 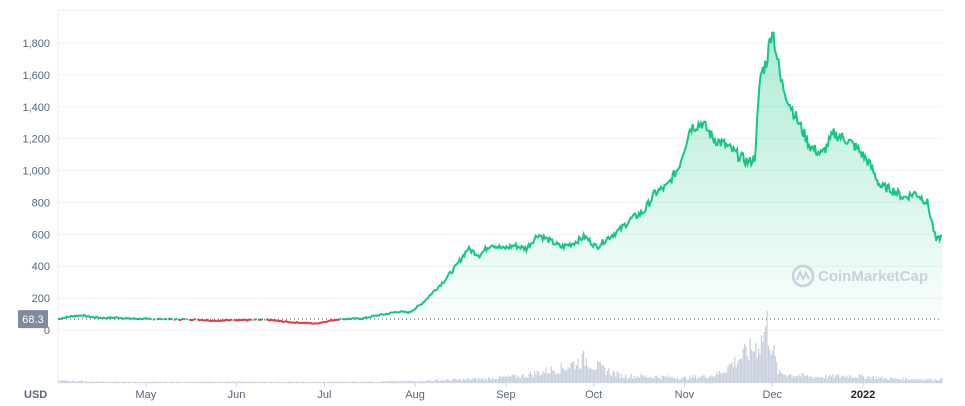 What do you see at coordinates (36, 108) in the screenshot?
I see `y-tick-label: 1,400` at bounding box center [36, 108].